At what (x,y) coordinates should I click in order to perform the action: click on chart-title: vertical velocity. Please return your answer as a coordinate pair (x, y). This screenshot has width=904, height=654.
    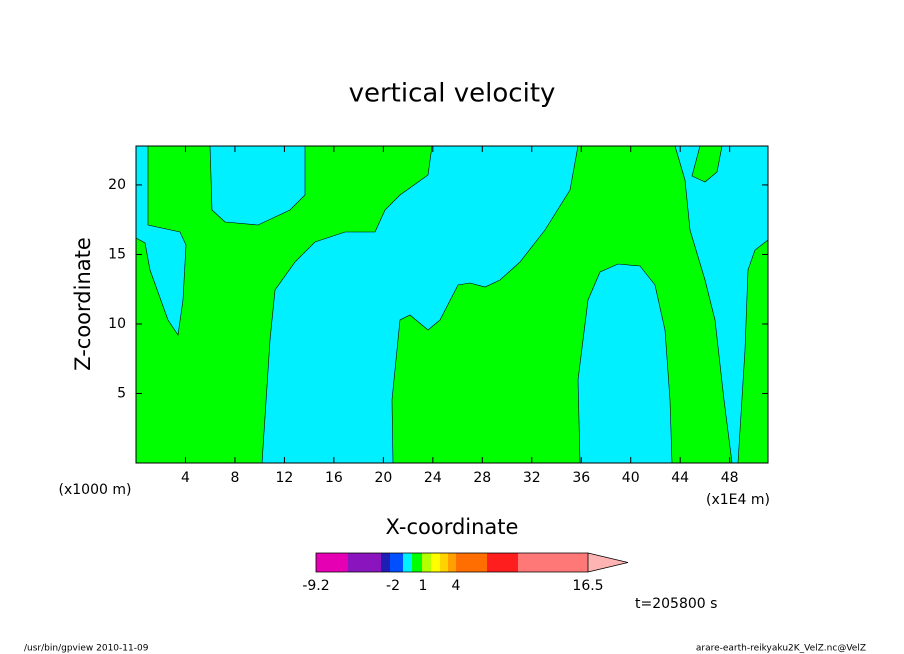
    Looking at the image, I should click on (452, 94).